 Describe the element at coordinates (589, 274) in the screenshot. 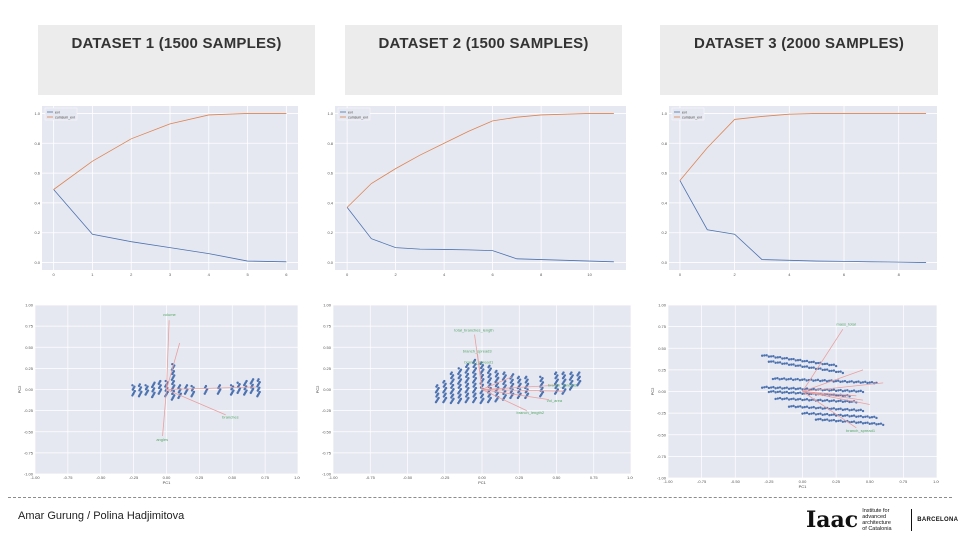

I see `x-tick-label: 10` at that location.